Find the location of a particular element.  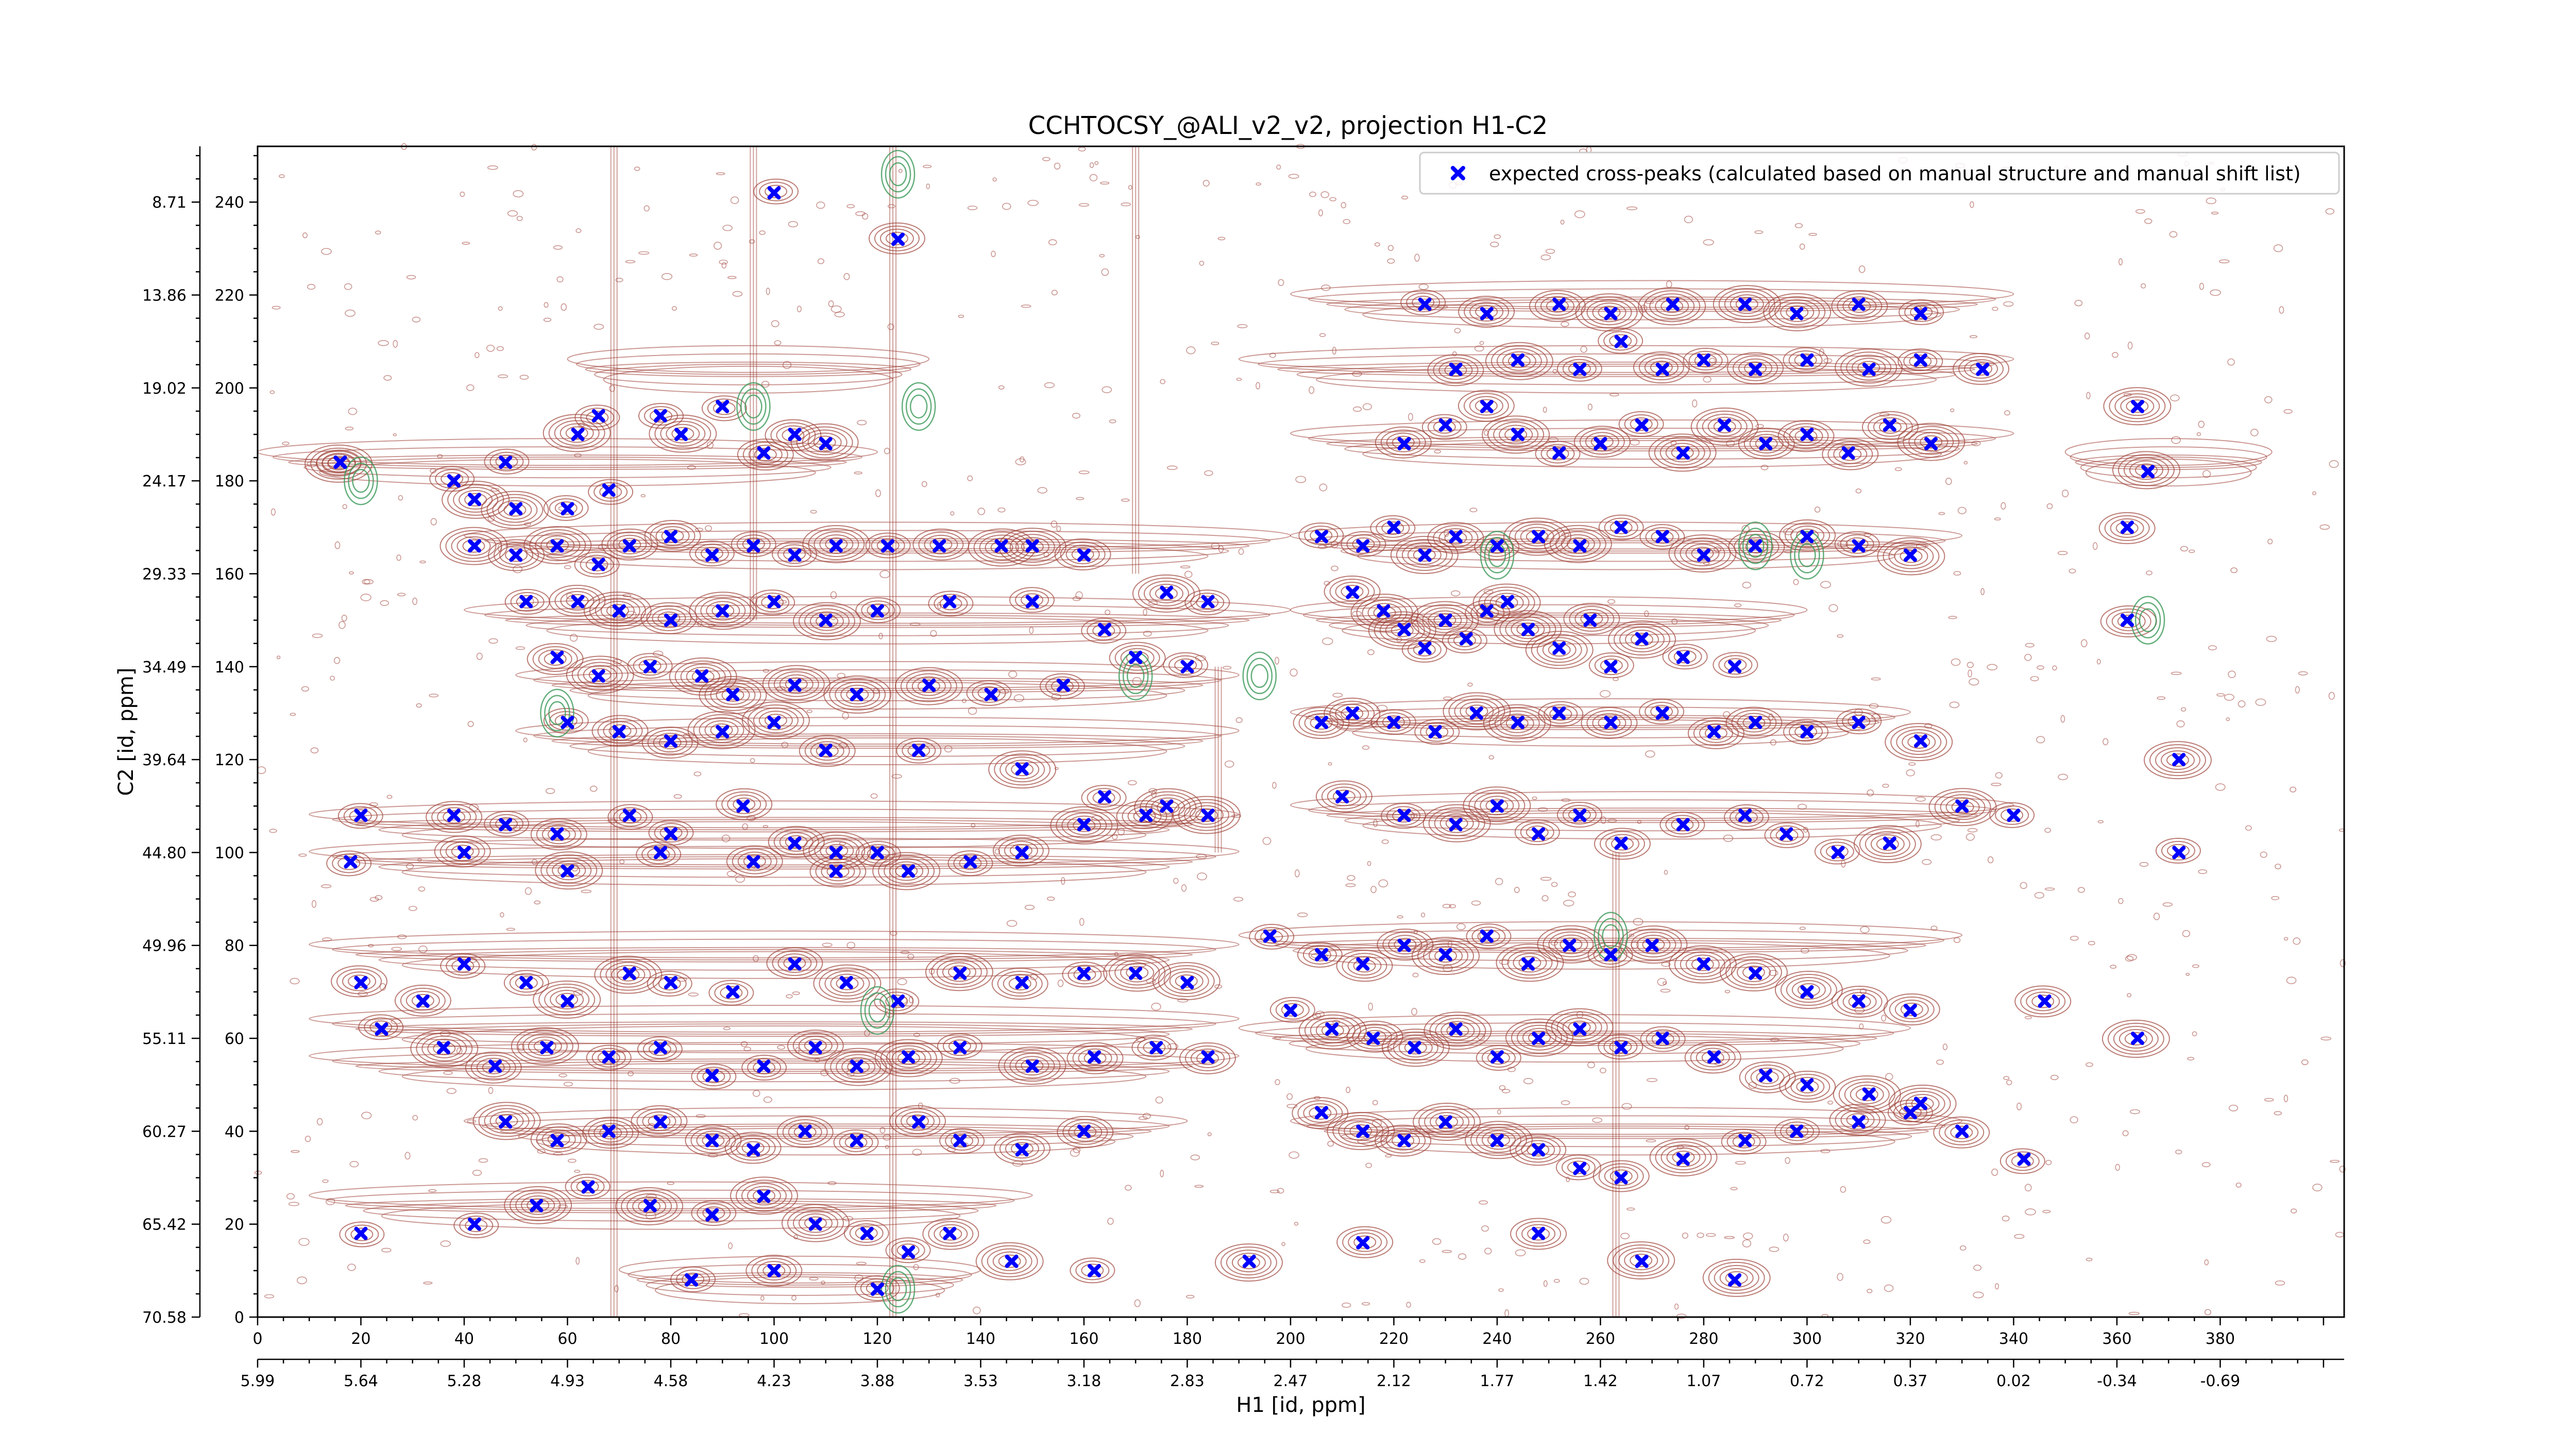

x-ppm-tick-label: 5.99 is located at coordinates (258, 1381).